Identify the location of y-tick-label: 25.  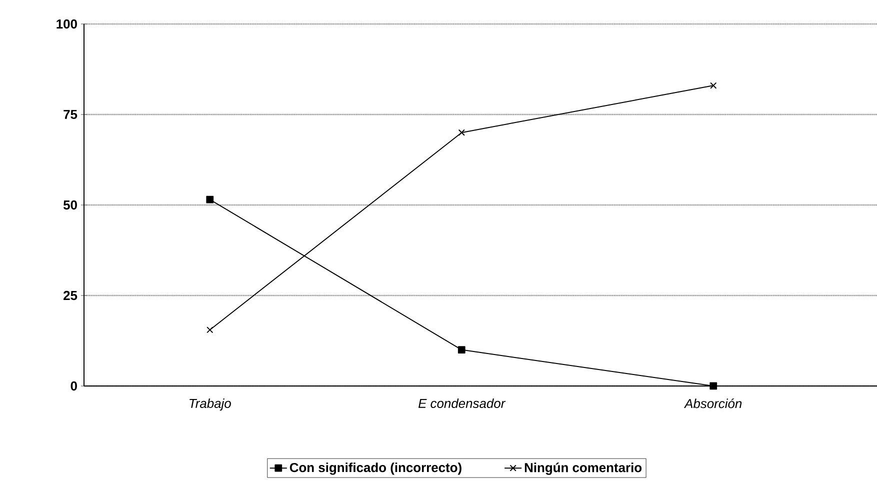
(71, 295).